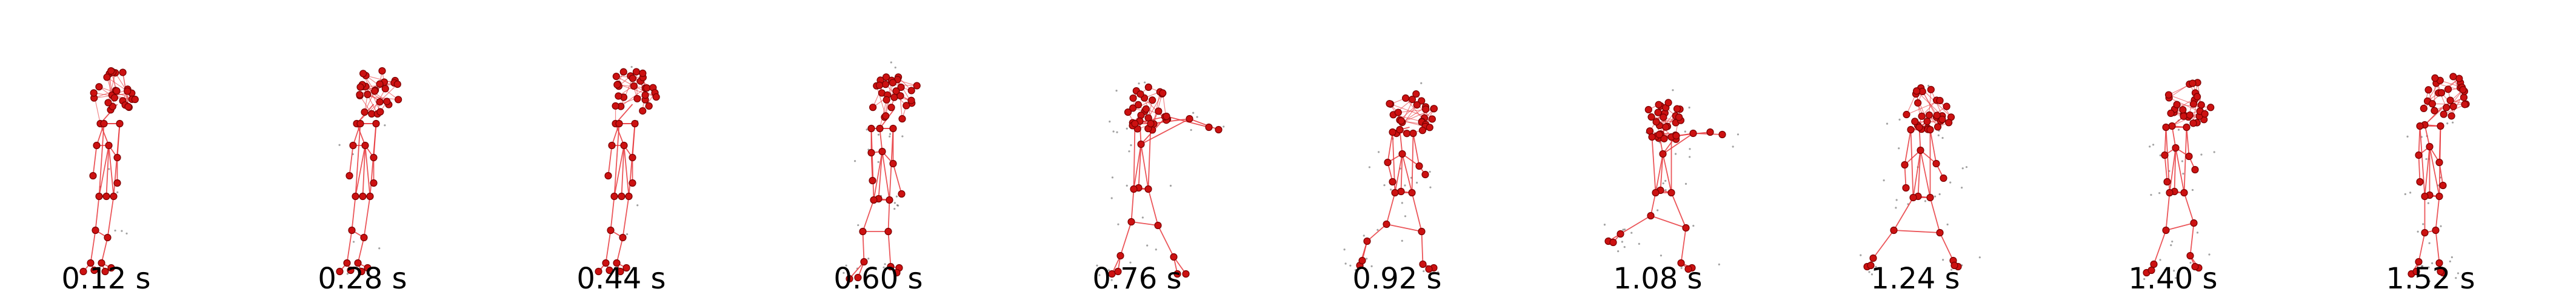 This screenshot has width=2576, height=303. I want to click on time-label: 0.60 s, so click(878, 279).